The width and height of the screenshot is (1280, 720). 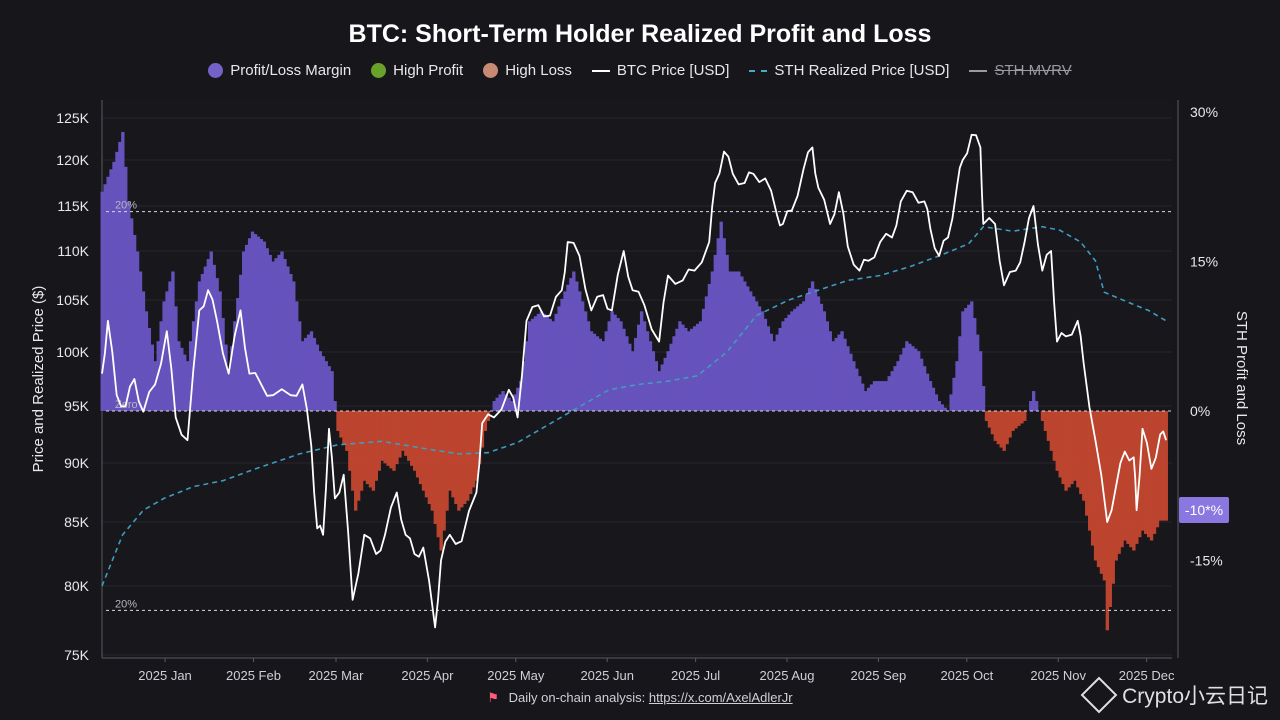 What do you see at coordinates (428, 70) in the screenshot?
I see `legend-label-high-profit: High Profit` at bounding box center [428, 70].